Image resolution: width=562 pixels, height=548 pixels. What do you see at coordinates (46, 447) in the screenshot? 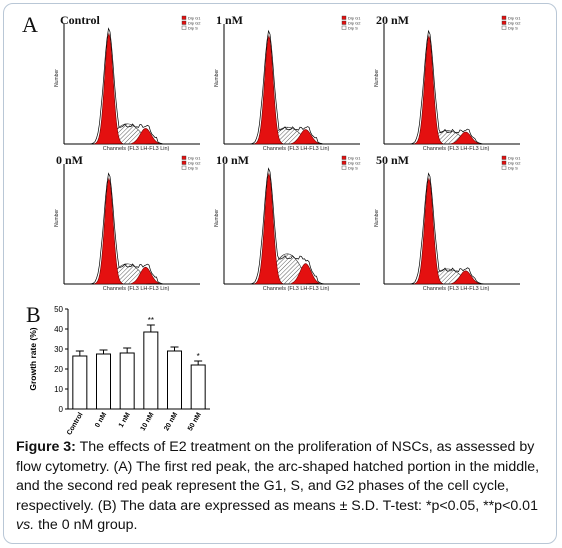
I see `caption-label: Figure 3:` at bounding box center [46, 447].